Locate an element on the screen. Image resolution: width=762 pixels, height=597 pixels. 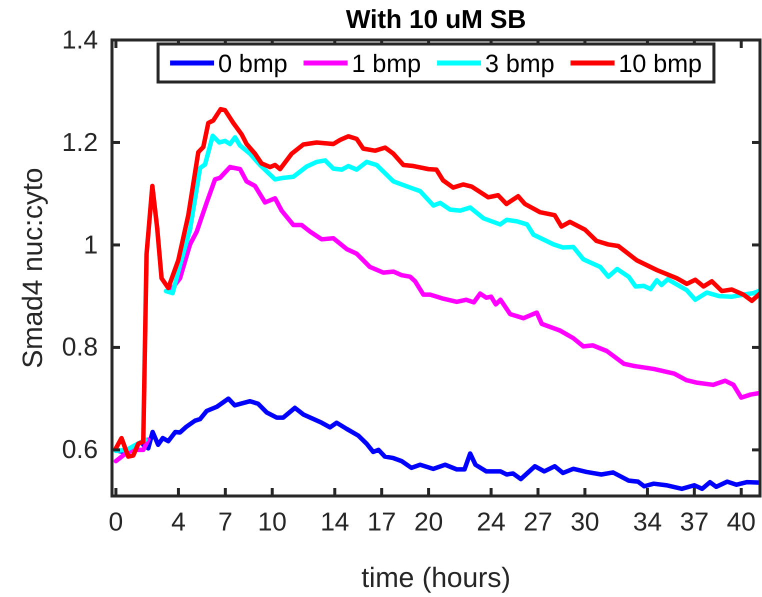
legend-label: 1 bmp is located at coordinates (387, 64).